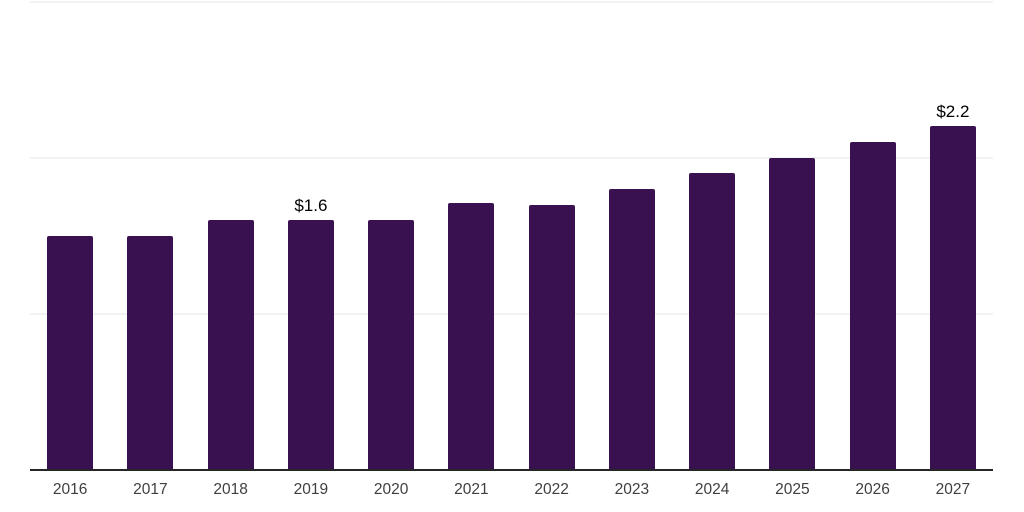  What do you see at coordinates (311, 206) in the screenshot?
I see `value-label-2019: $1.6` at bounding box center [311, 206].